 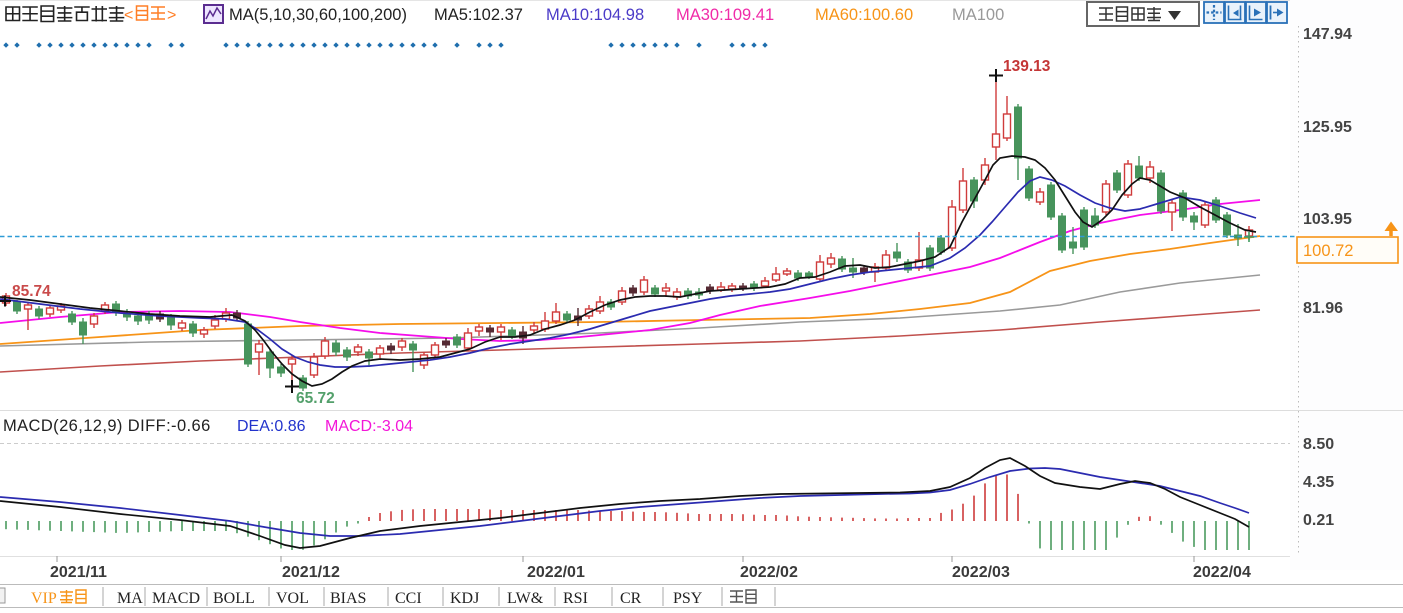 I want to click on svg-text: 2021/11, so click(x=78, y=572).